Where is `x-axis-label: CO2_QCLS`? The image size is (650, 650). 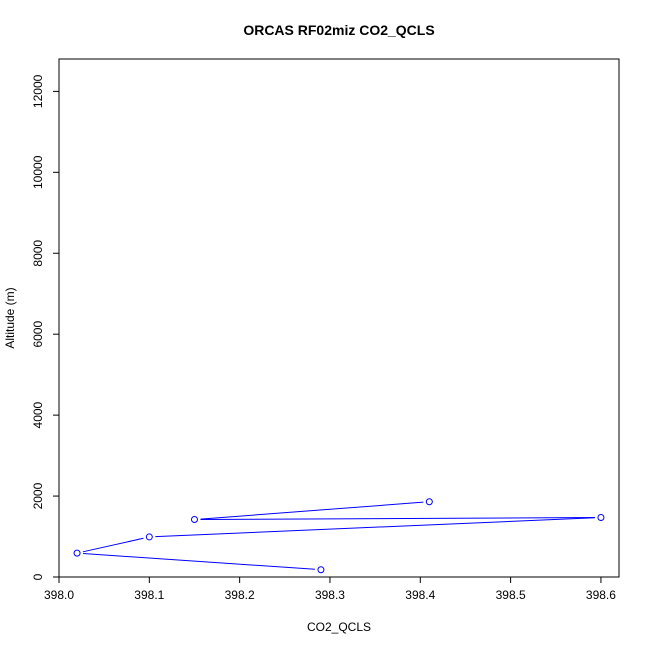
x-axis-label: CO2_QCLS is located at coordinates (339, 627).